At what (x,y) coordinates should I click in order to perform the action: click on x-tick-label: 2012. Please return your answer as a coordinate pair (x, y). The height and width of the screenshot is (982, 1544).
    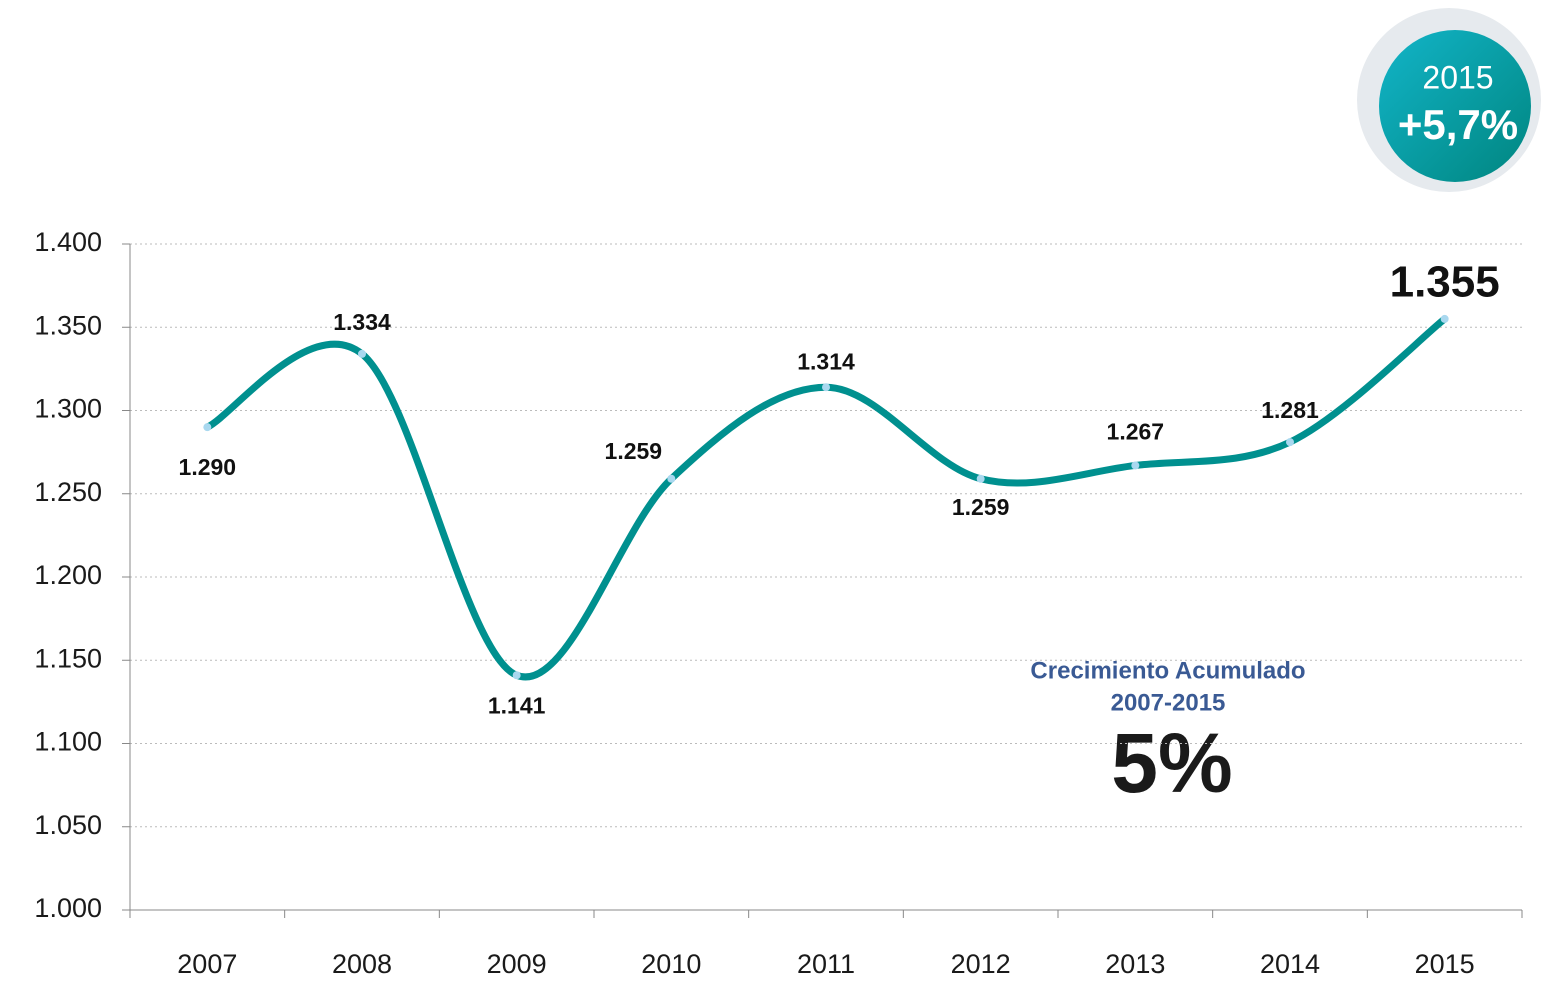
    Looking at the image, I should click on (981, 964).